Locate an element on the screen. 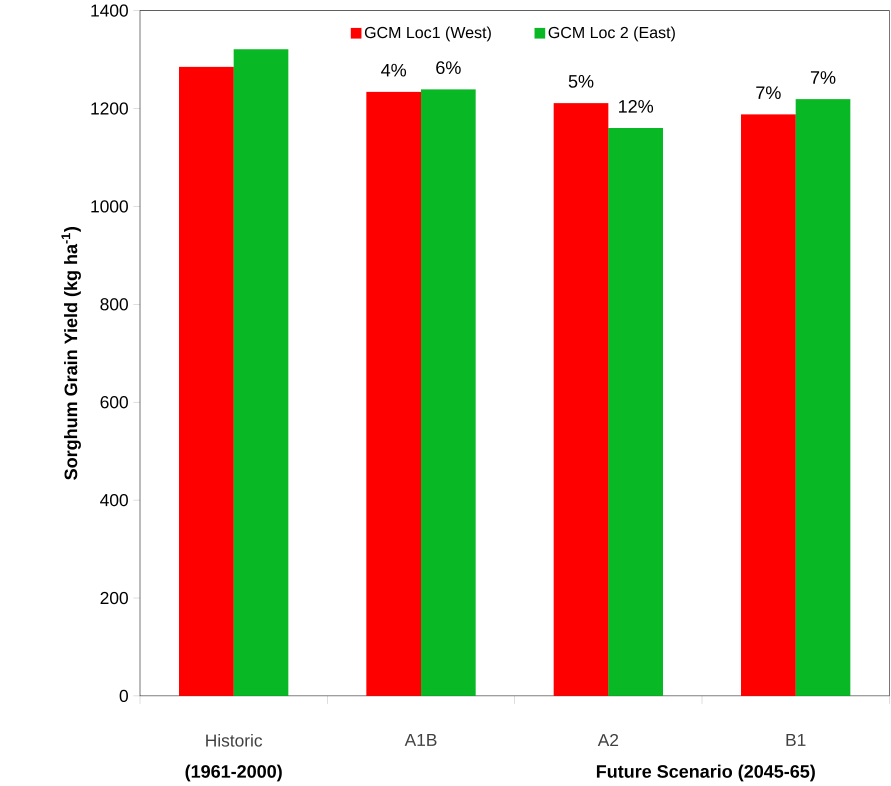 The width and height of the screenshot is (891, 786). x-tick-label: Historic is located at coordinates (234, 740).